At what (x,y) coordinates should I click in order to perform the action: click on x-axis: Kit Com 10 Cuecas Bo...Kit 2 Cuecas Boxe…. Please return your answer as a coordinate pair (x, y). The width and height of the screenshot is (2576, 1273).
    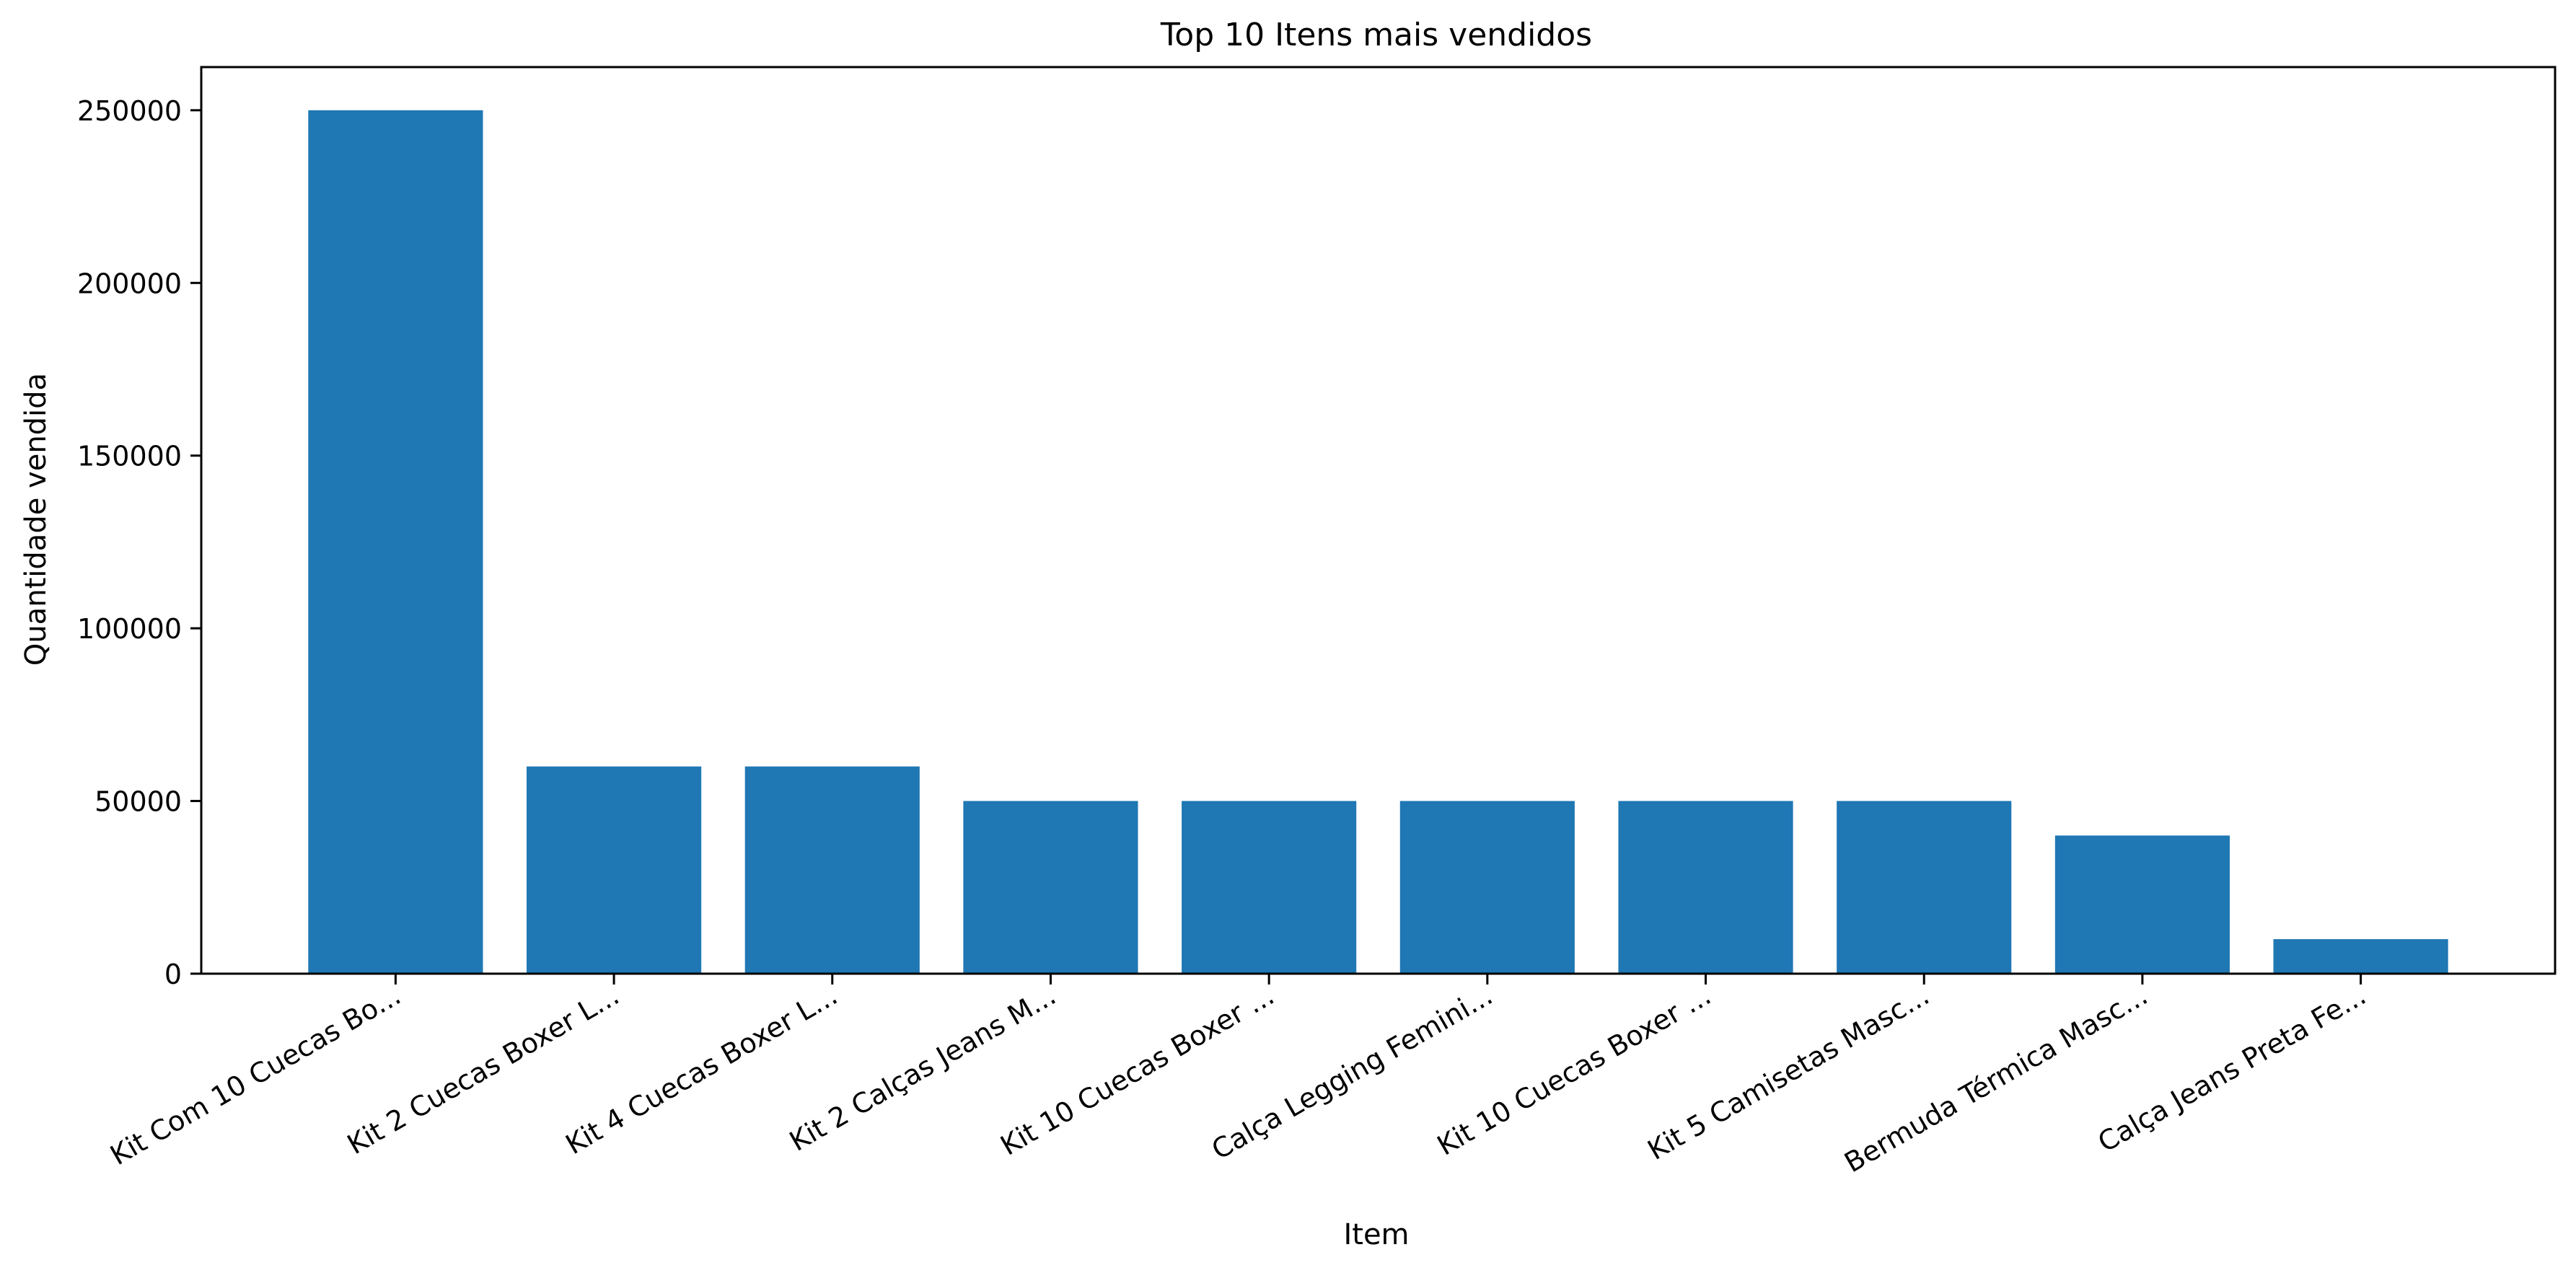
    Looking at the image, I should click on (1238, 1076).